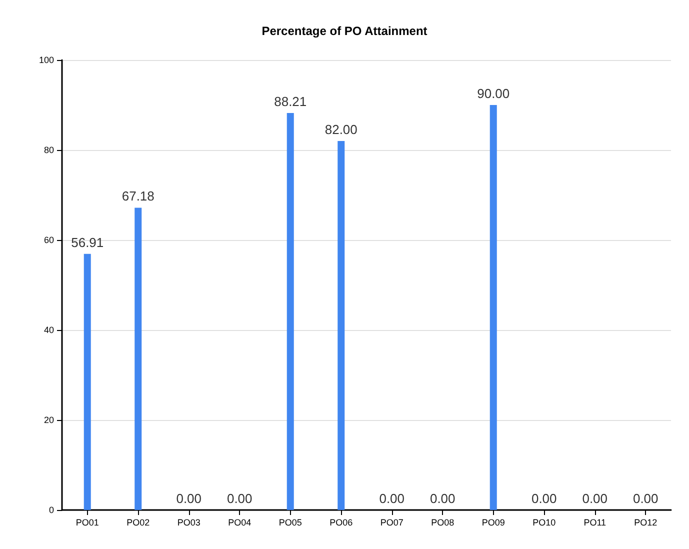 Image resolution: width=689 pixels, height=549 pixels. What do you see at coordinates (87, 242) in the screenshot?
I see `data-label: 56.91` at bounding box center [87, 242].